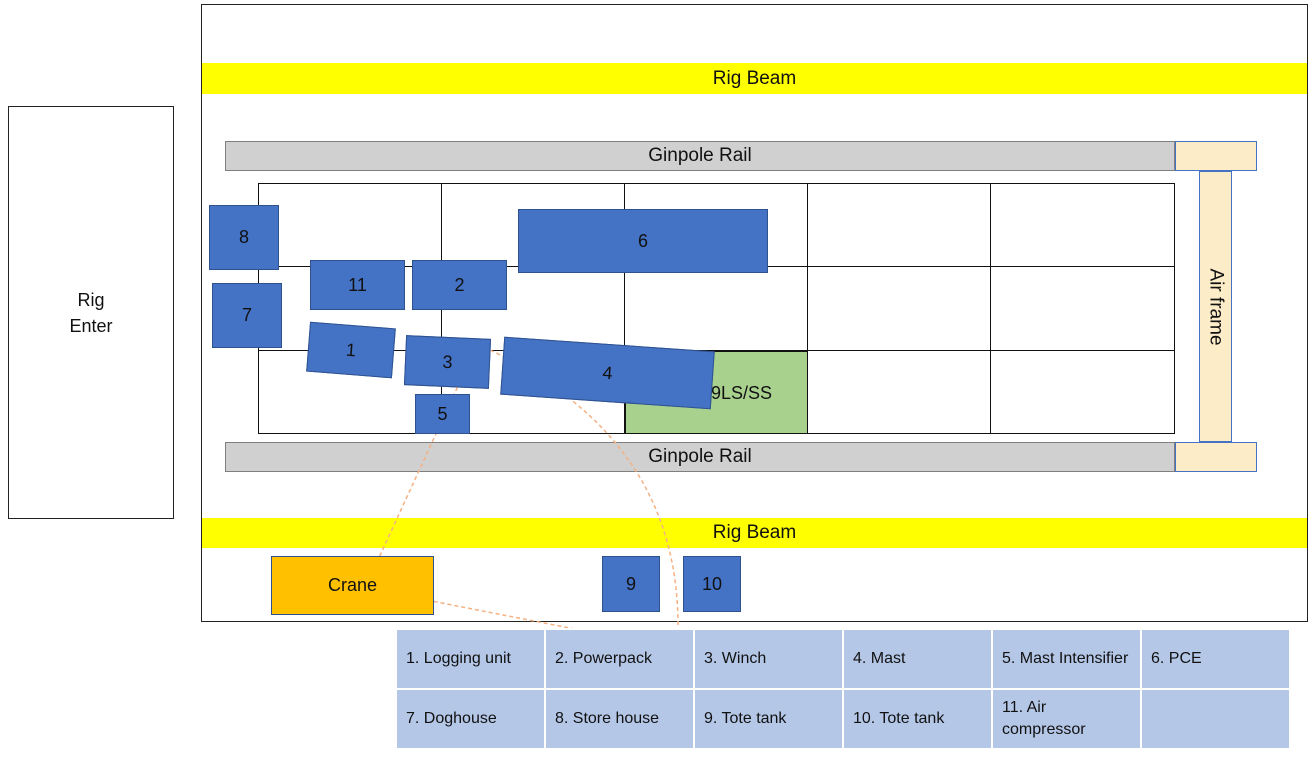  I want to click on equipment-6-pce: 6, so click(643, 241).